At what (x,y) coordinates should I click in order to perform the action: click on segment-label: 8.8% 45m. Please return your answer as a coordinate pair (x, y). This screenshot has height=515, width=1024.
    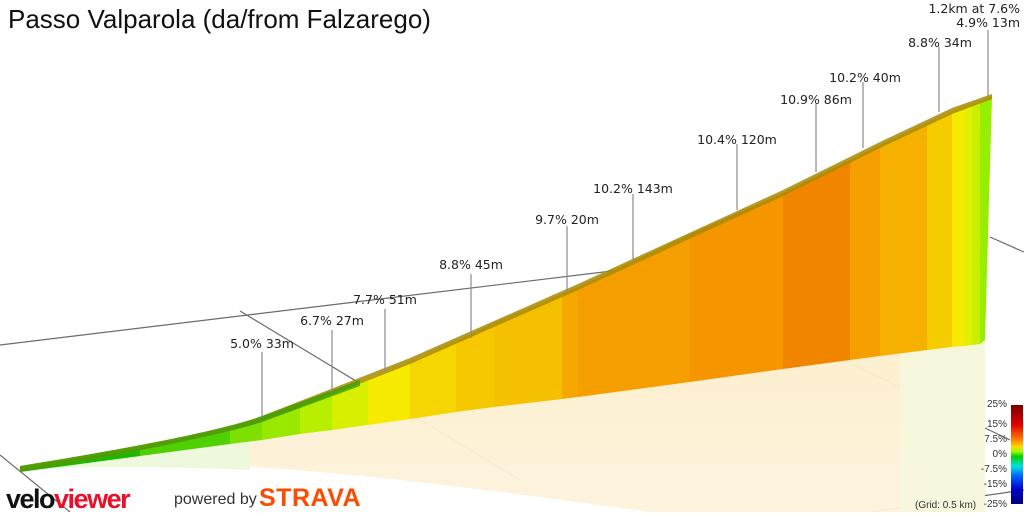
    Looking at the image, I should click on (471, 264).